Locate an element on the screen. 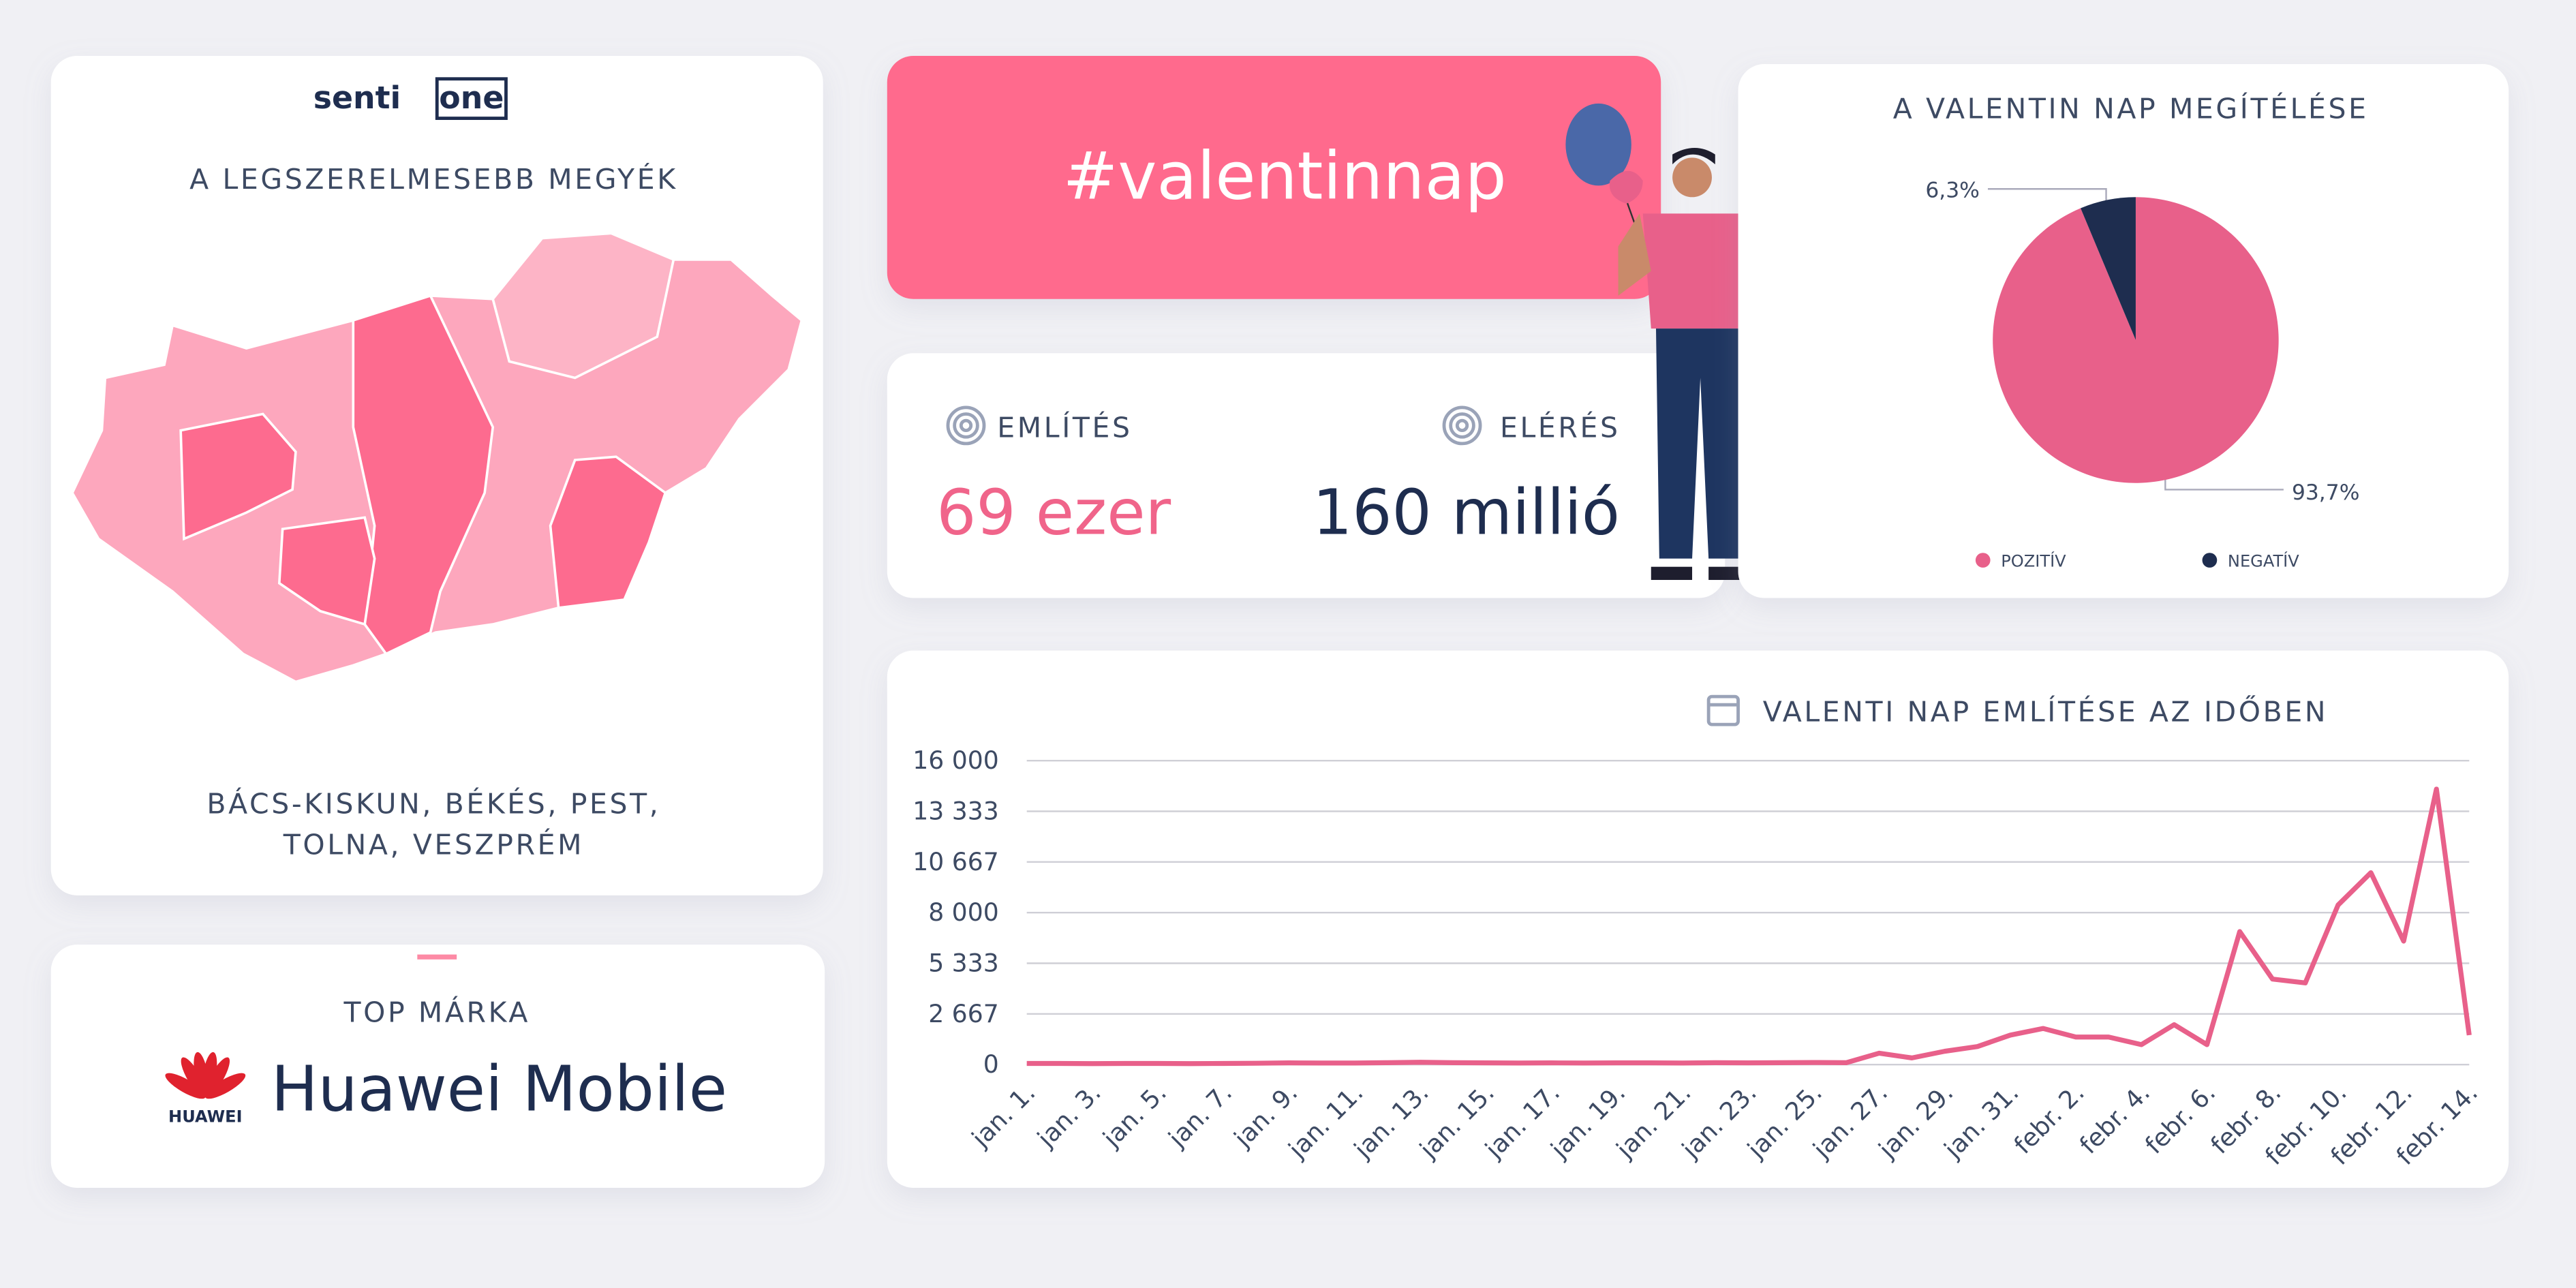 Image resolution: width=2576 pixels, height=1288 pixels. y-tick-label: 5 333 is located at coordinates (963, 963).